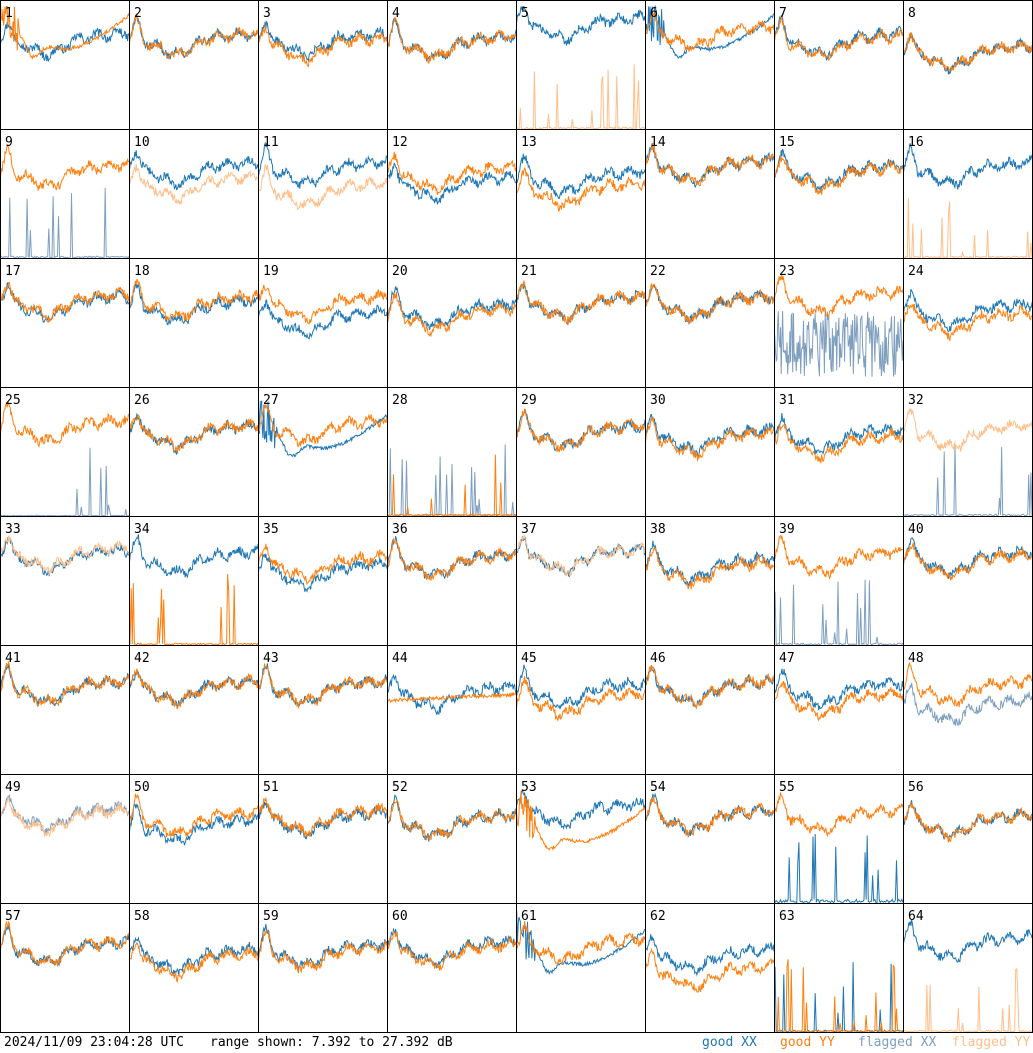 This screenshot has height=1053, width=1033. I want to click on panel-label: 32, so click(916, 400).